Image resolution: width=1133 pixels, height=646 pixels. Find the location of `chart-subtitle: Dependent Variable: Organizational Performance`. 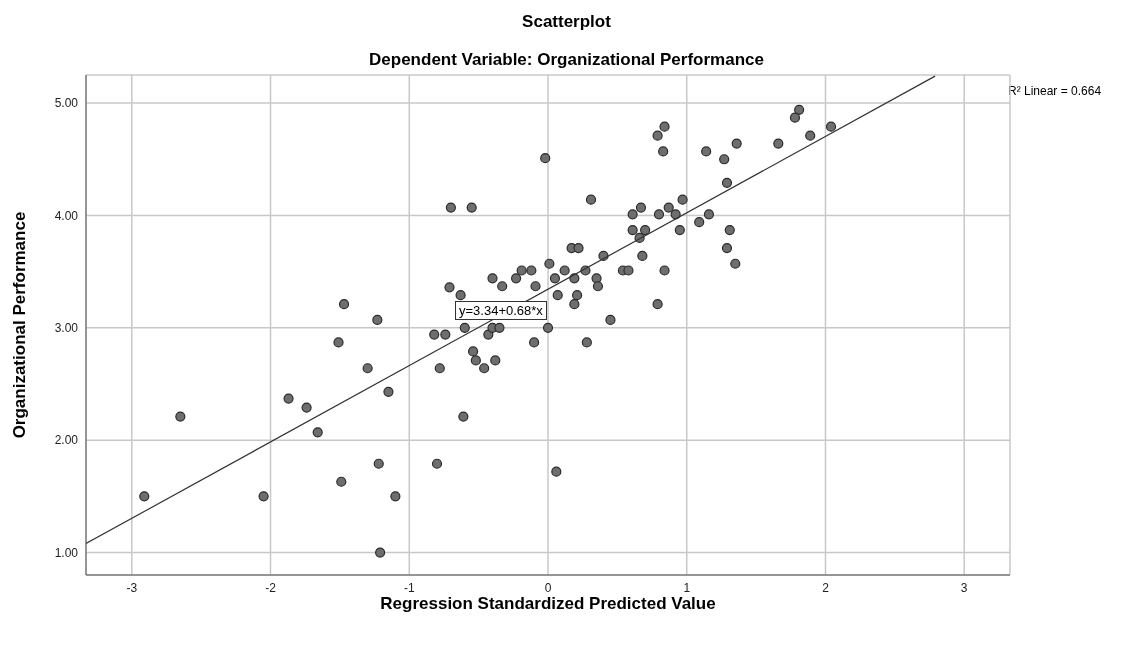

chart-subtitle: Dependent Variable: Organizational Performance is located at coordinates (566, 60).